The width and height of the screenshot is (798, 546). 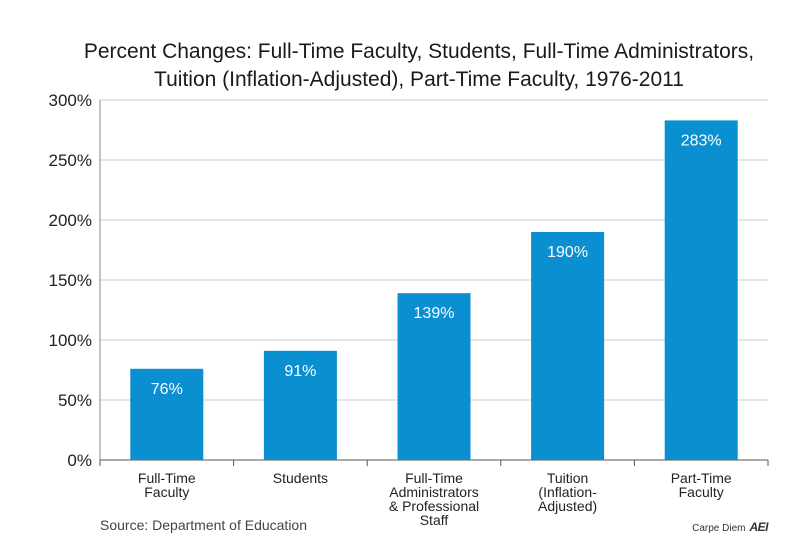 What do you see at coordinates (434, 506) in the screenshot?
I see `x-tick-label: & Professional` at bounding box center [434, 506].